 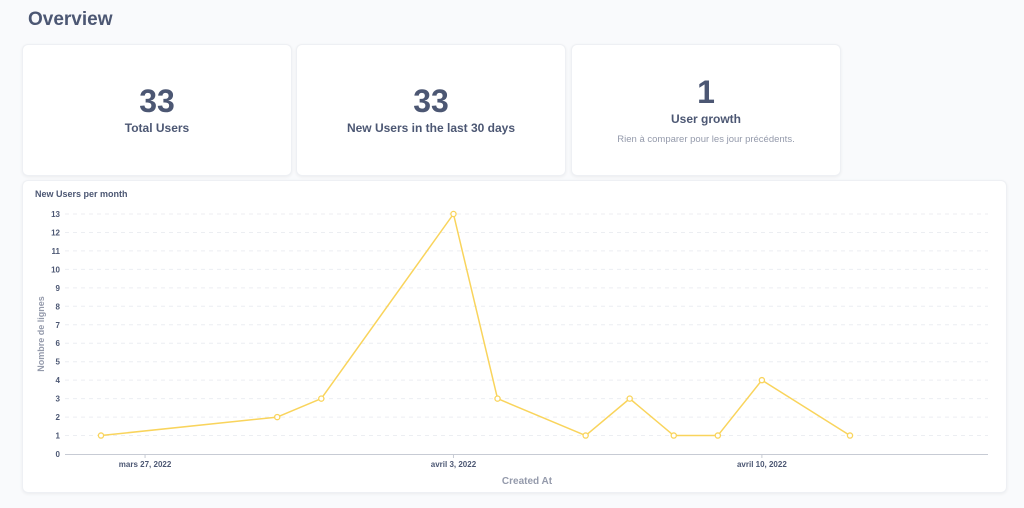 What do you see at coordinates (58, 417) in the screenshot?
I see `y-tick-label: 2` at bounding box center [58, 417].